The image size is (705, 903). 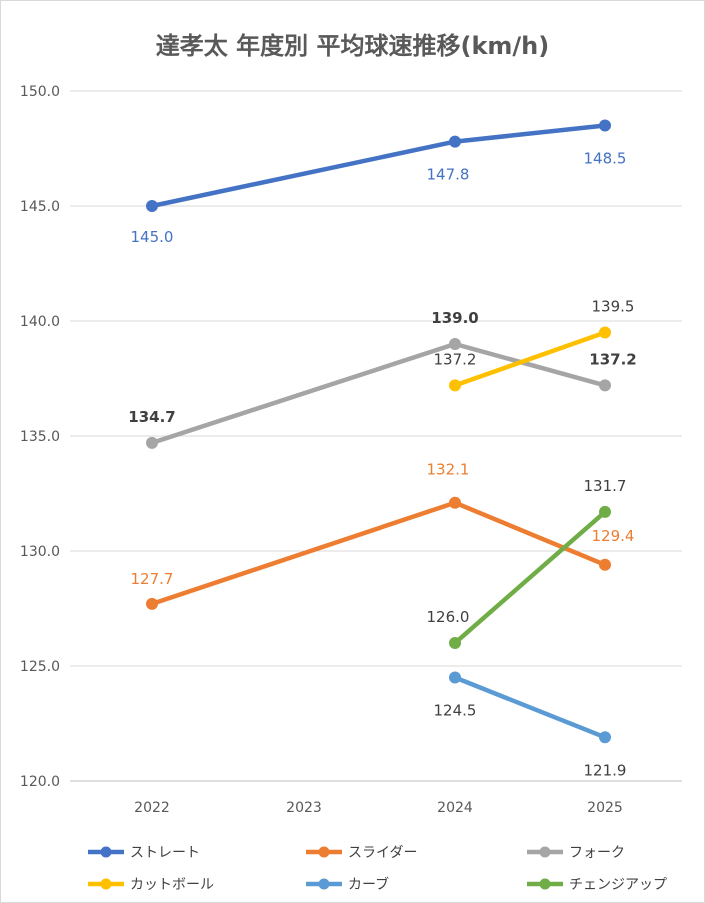 I want to click on legend-label: ストレート, so click(x=165, y=853).